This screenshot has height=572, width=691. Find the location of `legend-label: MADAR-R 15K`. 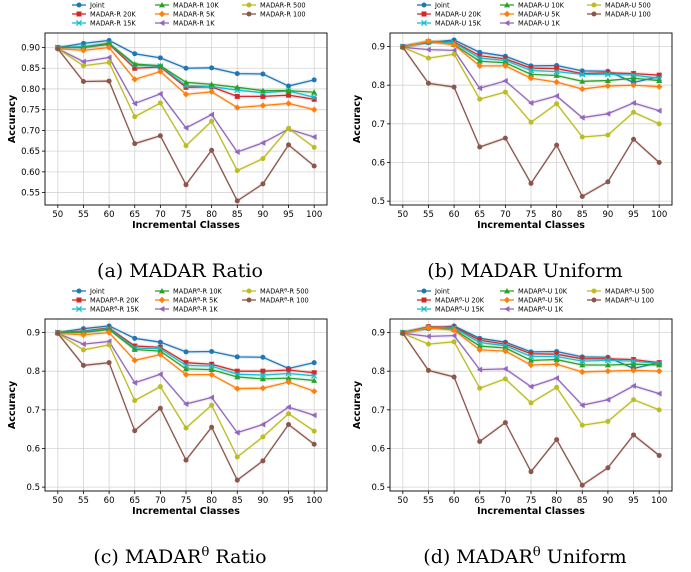

legend-label: MADAR-R 15K is located at coordinates (113, 23).